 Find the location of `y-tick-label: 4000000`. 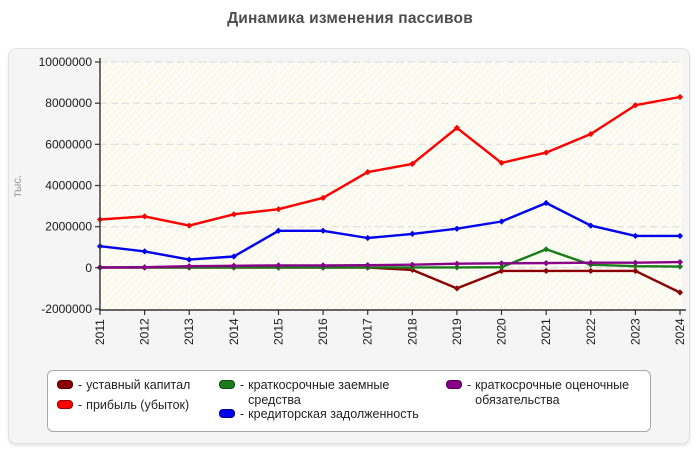

y-tick-label: 4000000 is located at coordinates (68, 186).